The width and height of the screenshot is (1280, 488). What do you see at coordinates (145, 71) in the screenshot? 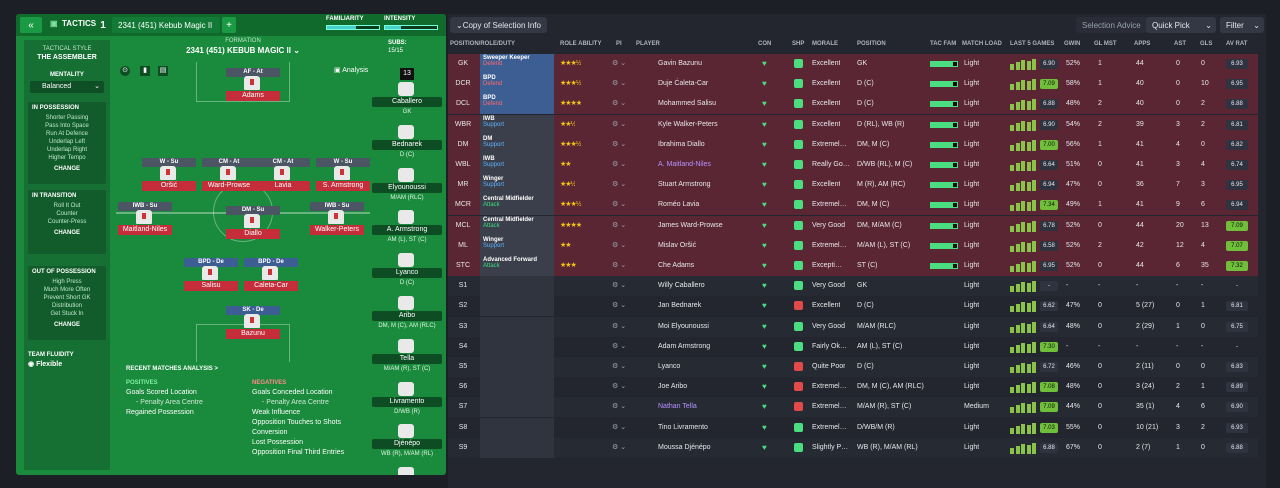
I see `stats-icon: ▮` at bounding box center [145, 71].